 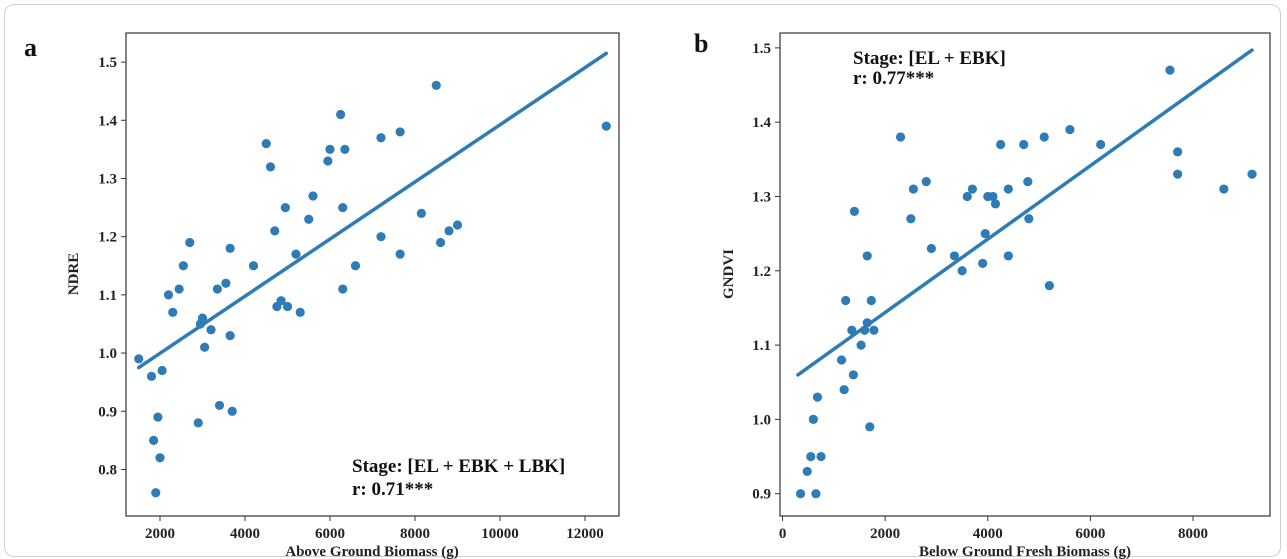 I want to click on panel-b-letter: b, so click(x=701, y=43).